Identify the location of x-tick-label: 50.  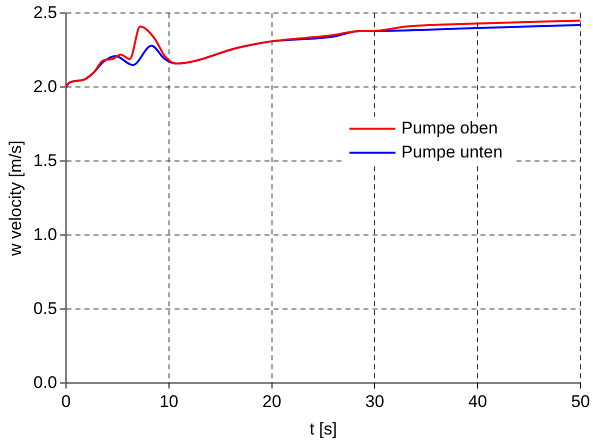
(580, 402).